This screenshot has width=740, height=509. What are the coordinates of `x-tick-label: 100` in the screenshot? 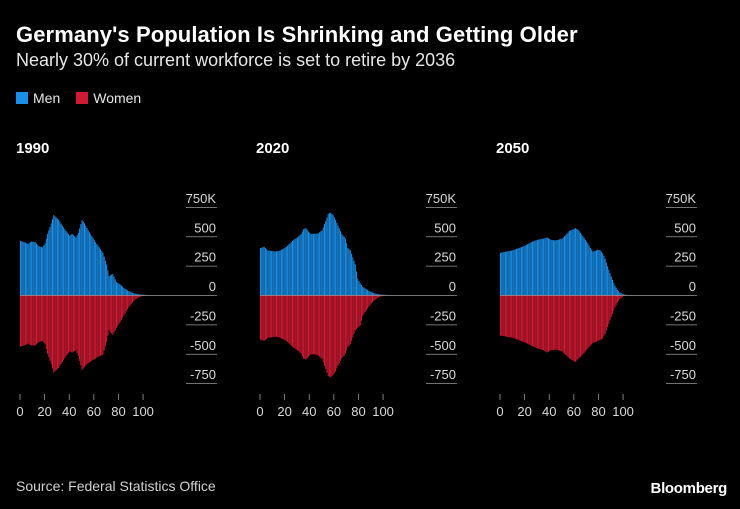 It's located at (383, 411).